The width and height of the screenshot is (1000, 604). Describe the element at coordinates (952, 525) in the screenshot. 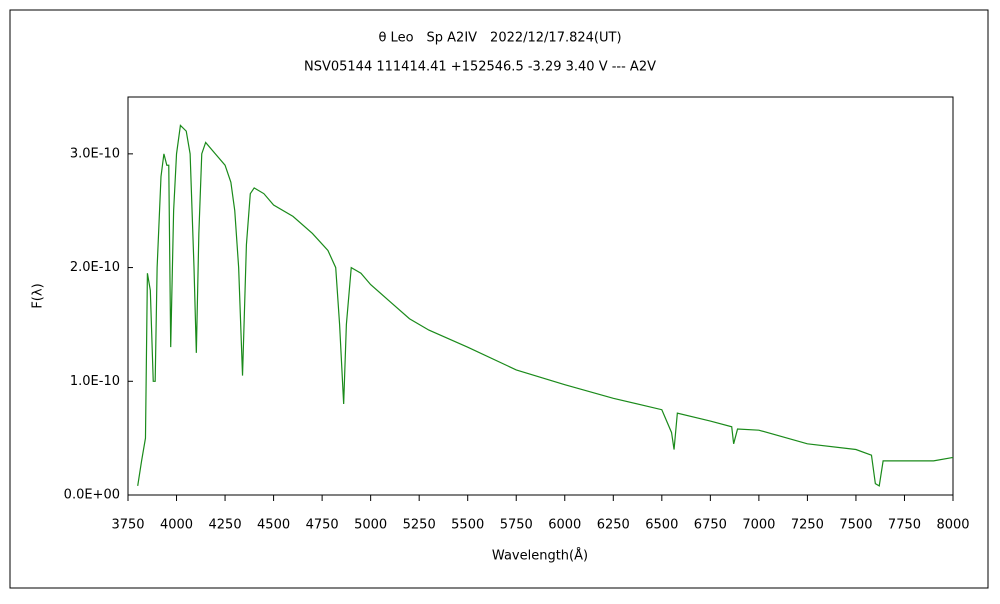

I see `x-tick-label: 8000` at that location.